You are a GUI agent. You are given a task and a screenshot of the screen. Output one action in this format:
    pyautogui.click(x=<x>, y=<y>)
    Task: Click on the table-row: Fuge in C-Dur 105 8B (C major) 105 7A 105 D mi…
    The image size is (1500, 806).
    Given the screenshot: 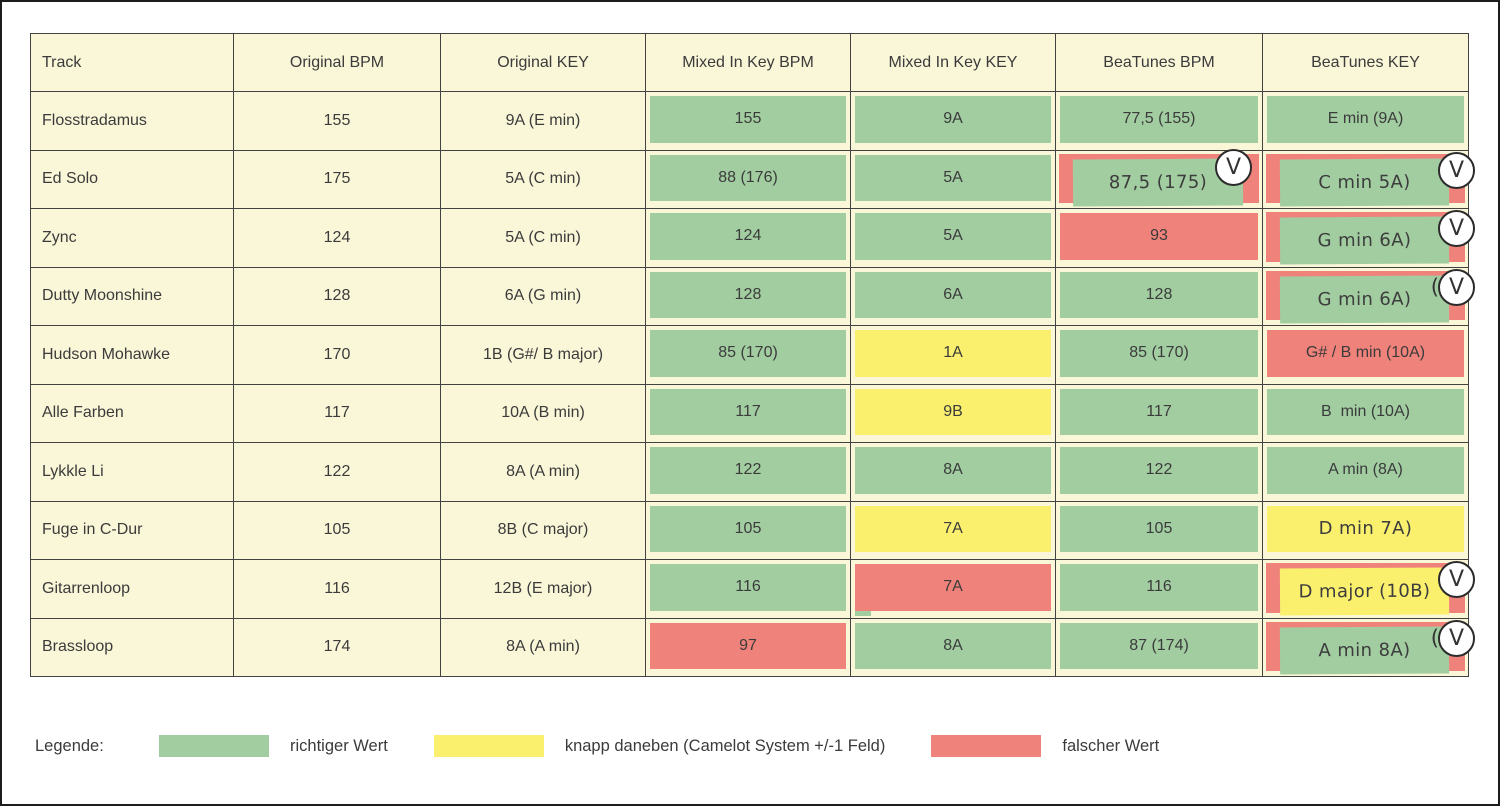 What is the action you would take?
    pyautogui.click(x=749, y=530)
    